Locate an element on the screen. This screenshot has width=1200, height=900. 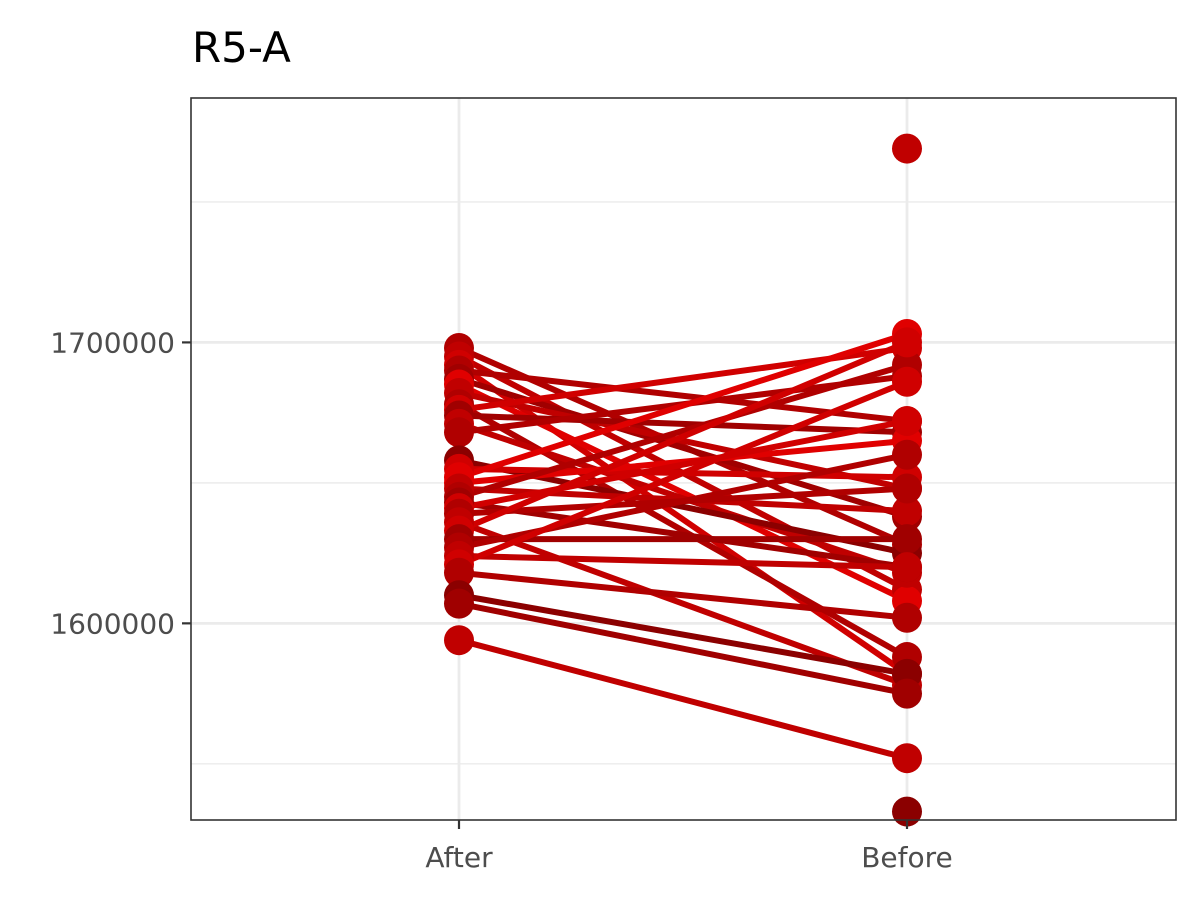
y-tick-label: 1600000 is located at coordinates (112, 623).